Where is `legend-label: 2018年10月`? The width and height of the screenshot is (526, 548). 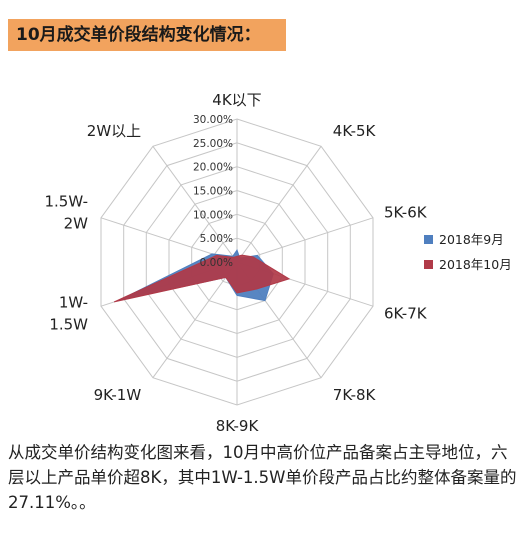
legend-label: 2018年10月 is located at coordinates (475, 264).